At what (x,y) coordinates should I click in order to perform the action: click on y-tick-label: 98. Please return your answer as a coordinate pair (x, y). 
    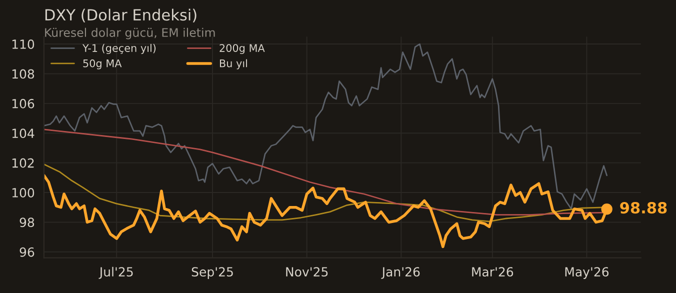
    Looking at the image, I should click on (27, 223).